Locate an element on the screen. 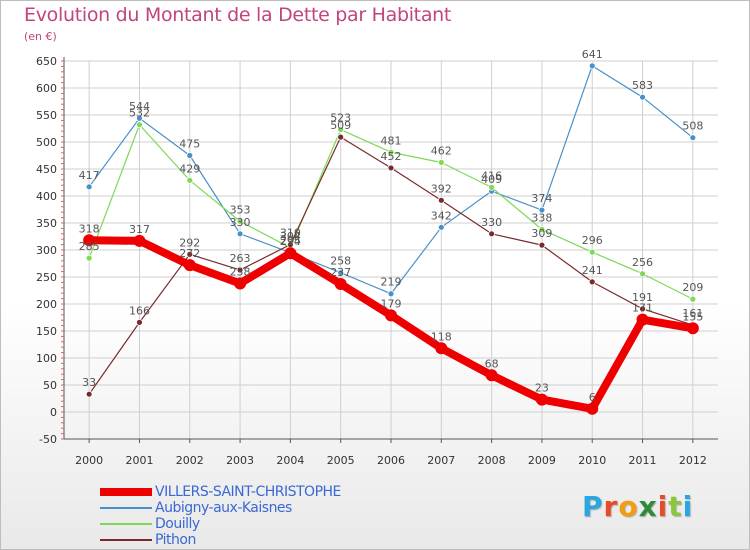 Image resolution: width=750 pixels, height=550 pixels. data-label: 263 is located at coordinates (240, 258).